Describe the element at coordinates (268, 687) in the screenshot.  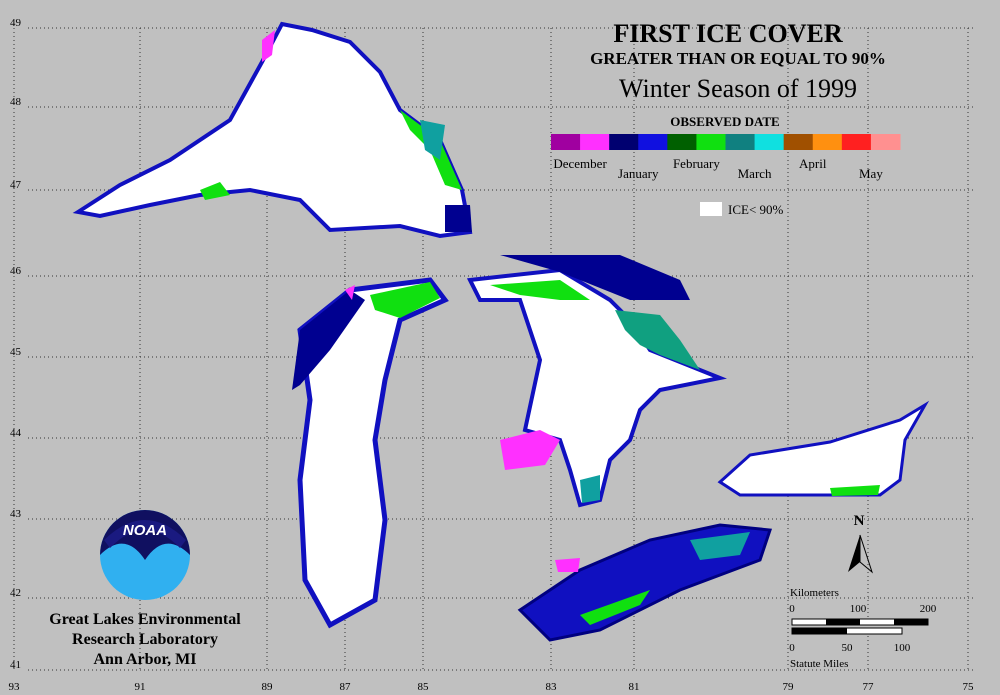
I see `longitude-label: 89` at that location.